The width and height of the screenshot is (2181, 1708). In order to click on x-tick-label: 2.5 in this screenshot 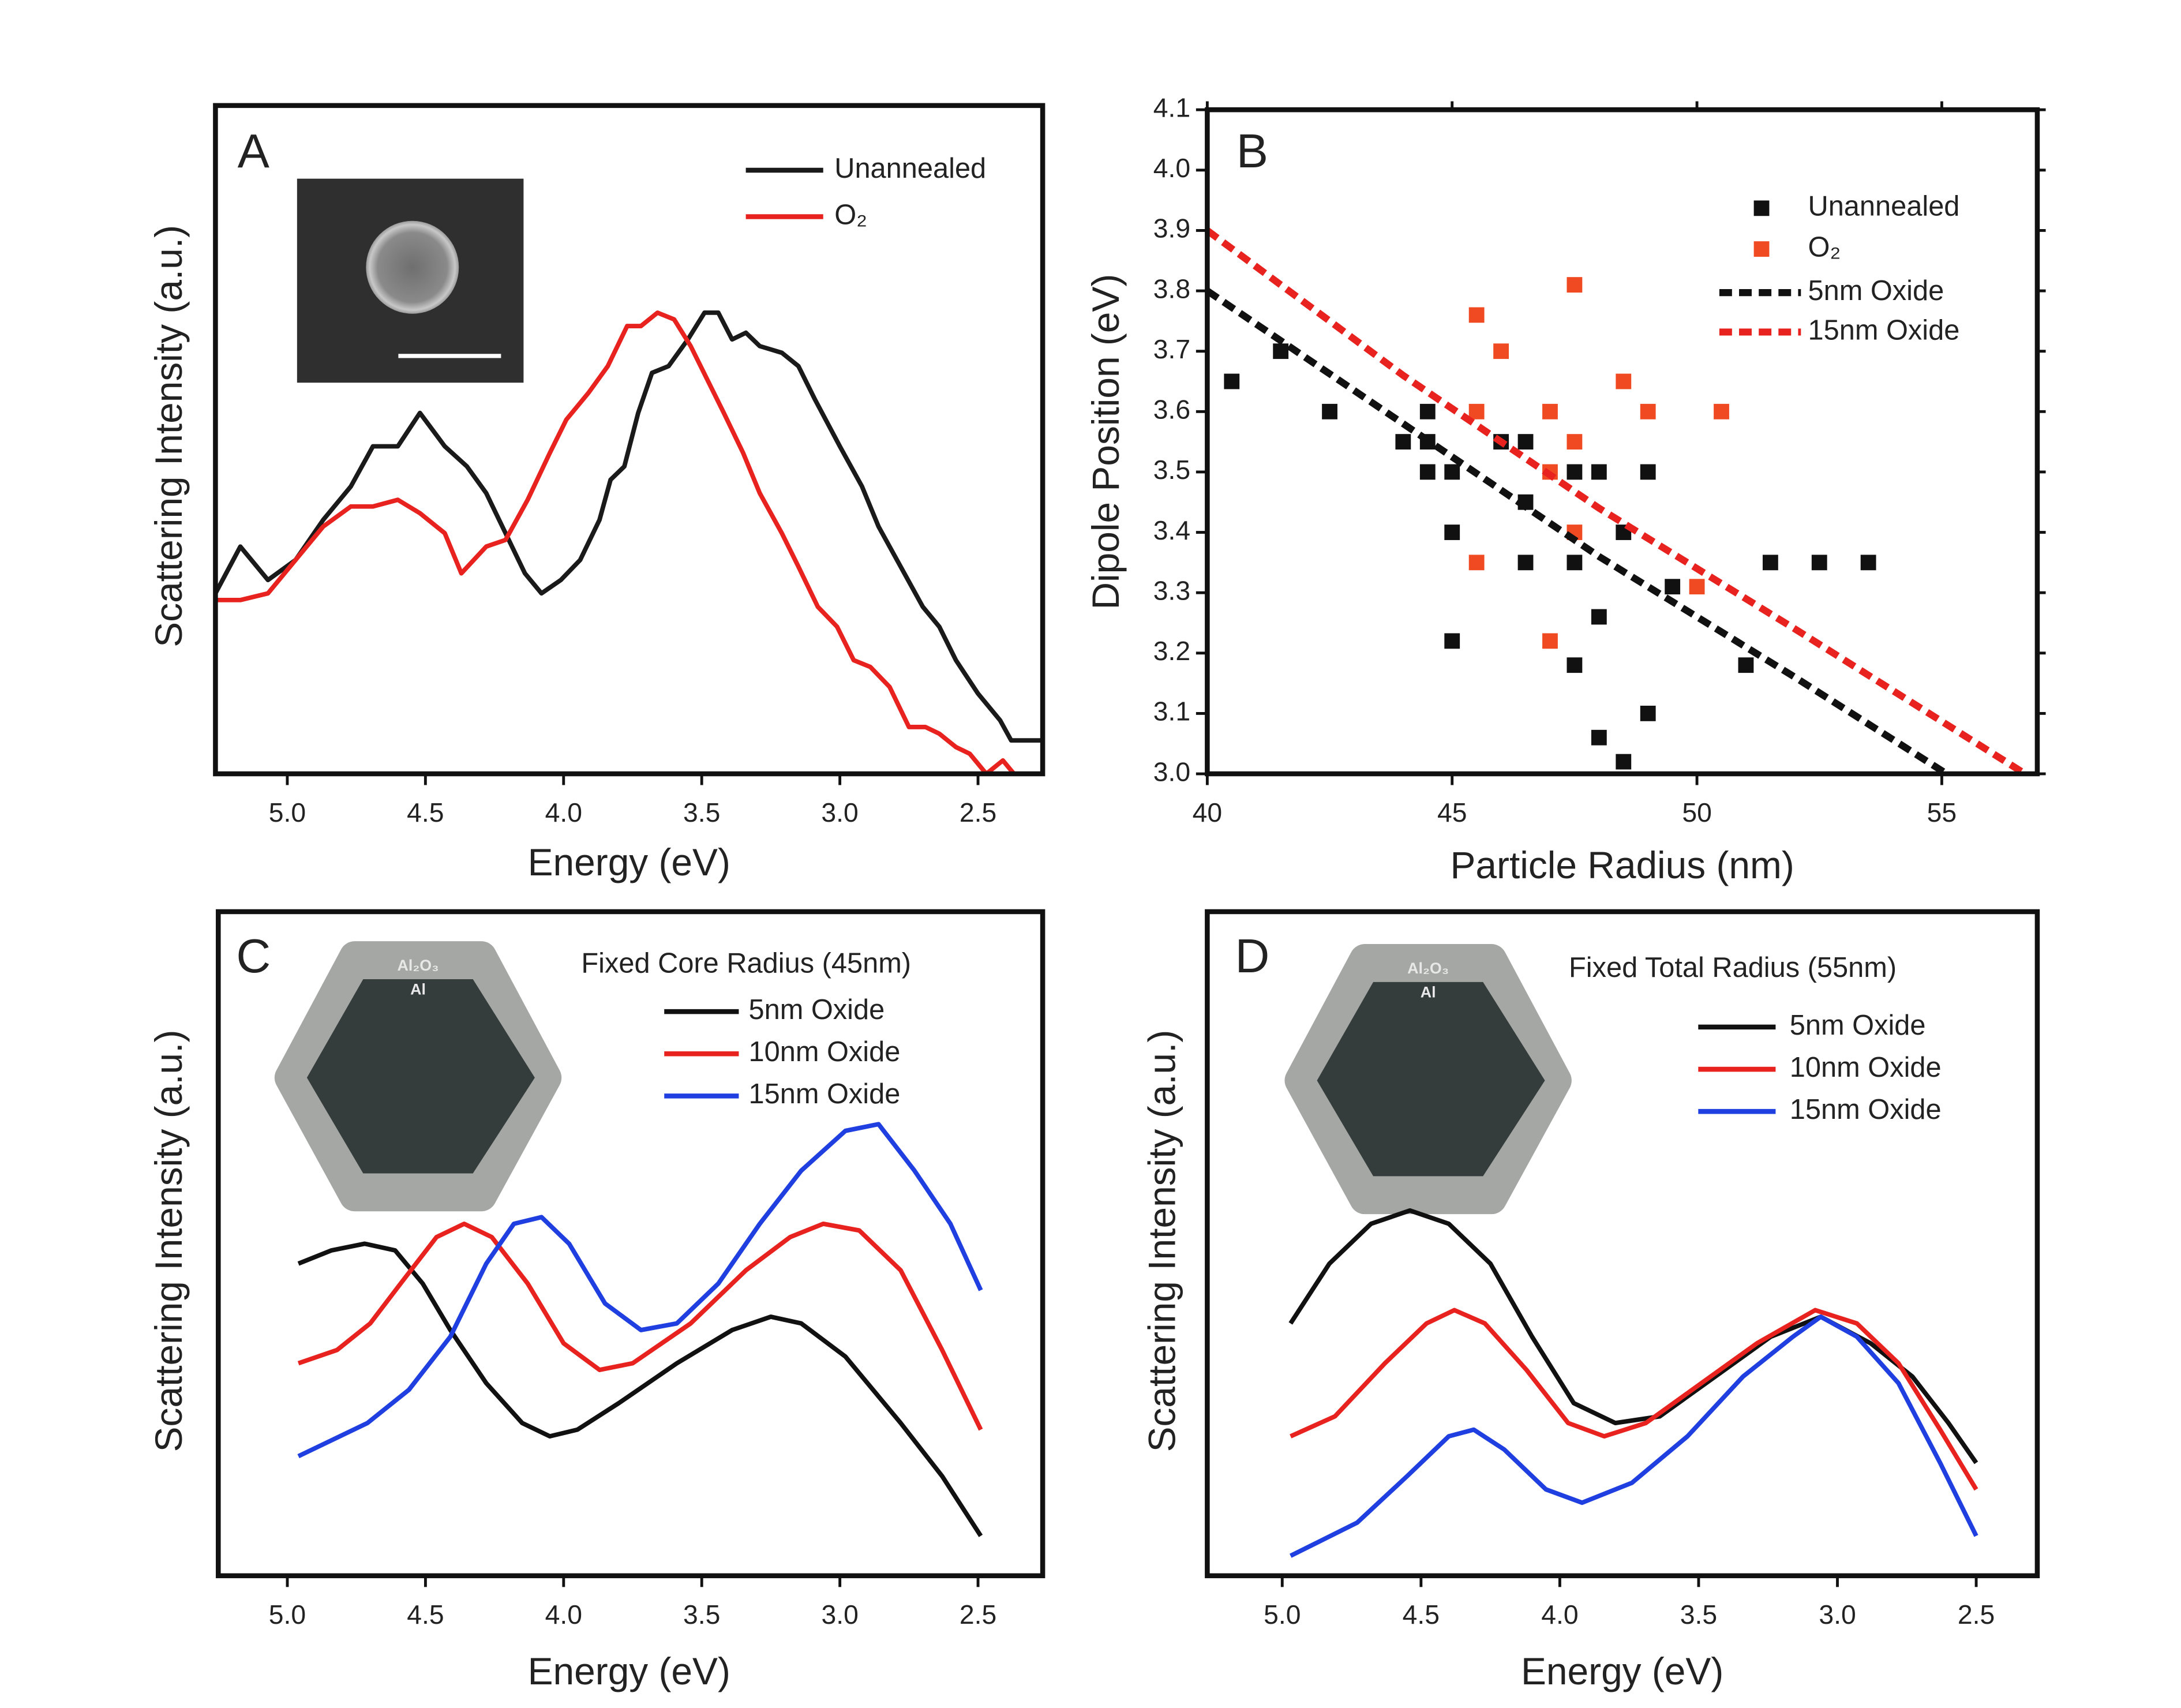, I will do `click(978, 812)`.